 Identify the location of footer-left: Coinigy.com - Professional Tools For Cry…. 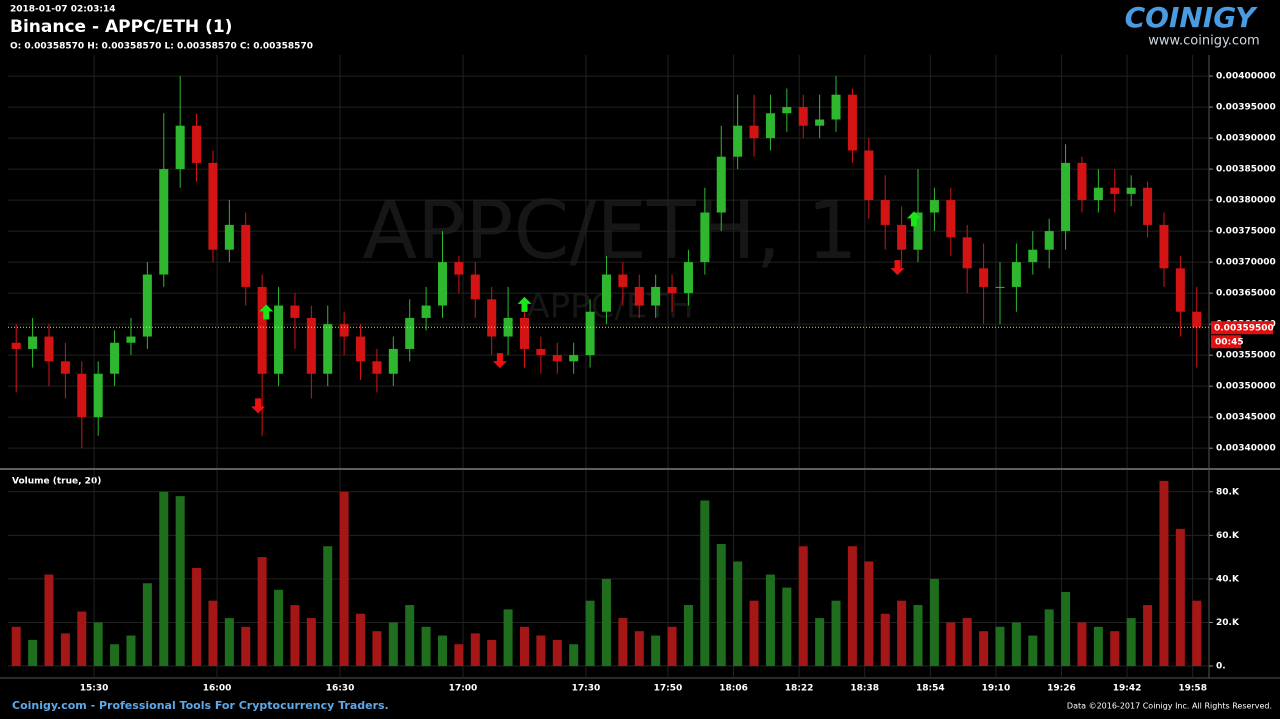
(200, 705).